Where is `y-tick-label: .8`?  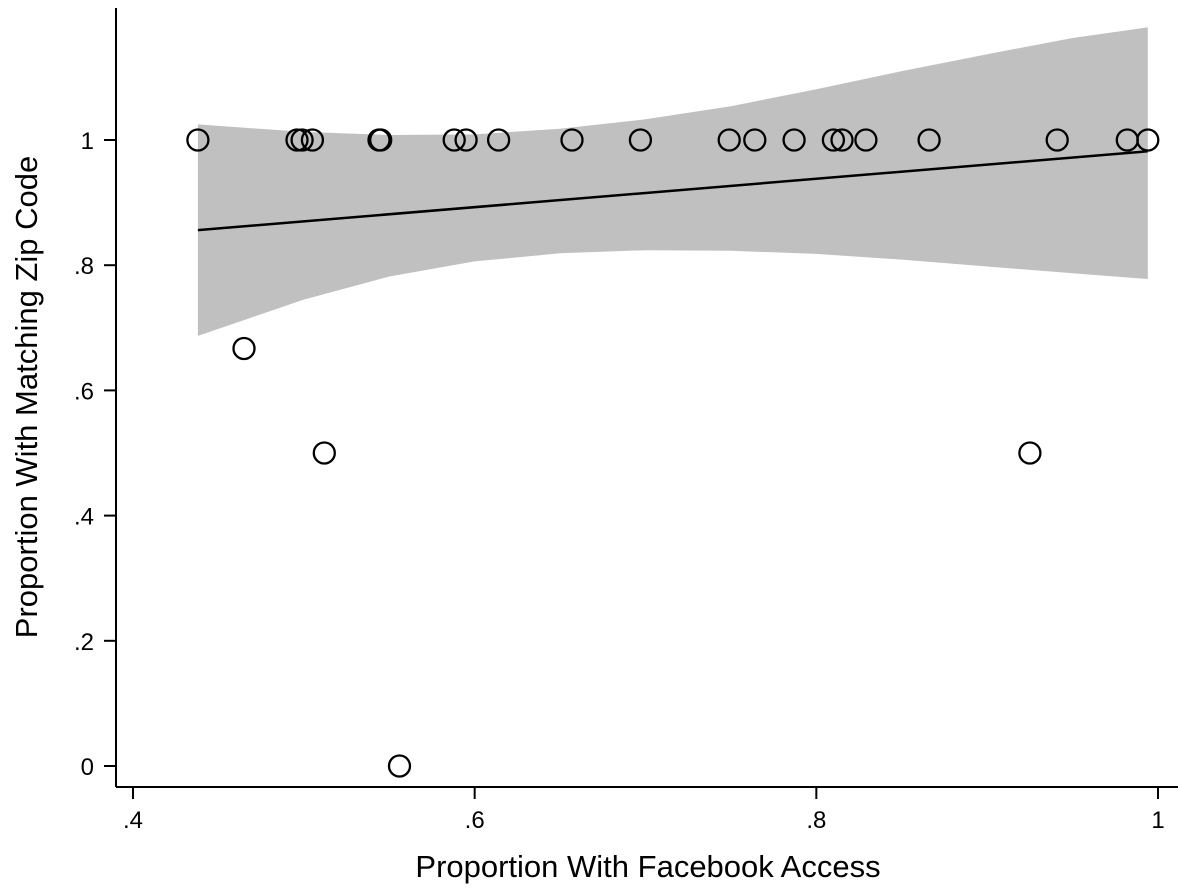
y-tick-label: .8 is located at coordinates (84, 266).